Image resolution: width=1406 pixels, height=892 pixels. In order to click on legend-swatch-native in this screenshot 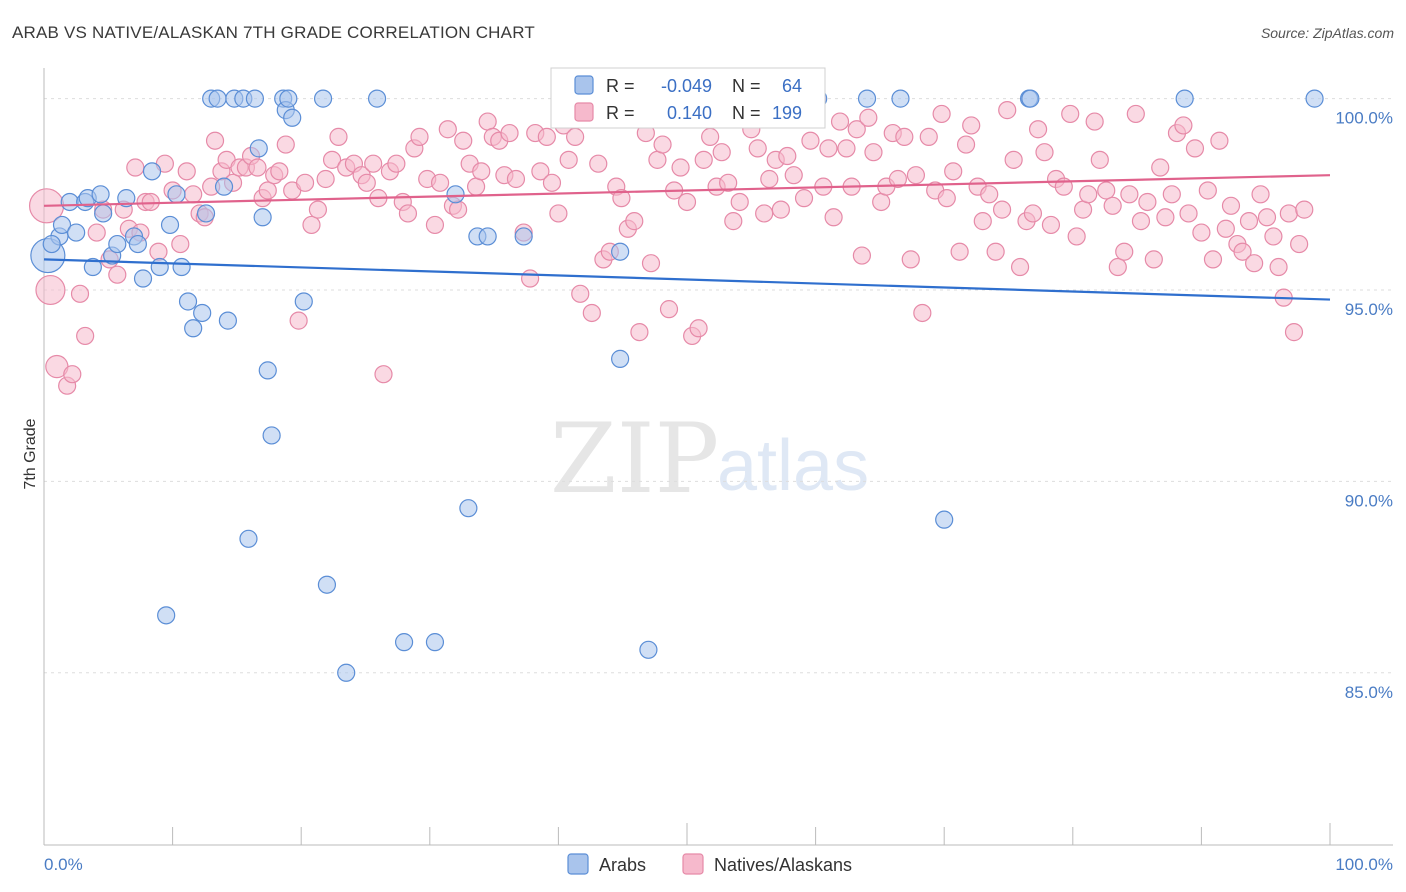, I will do `click(693, 864)`.